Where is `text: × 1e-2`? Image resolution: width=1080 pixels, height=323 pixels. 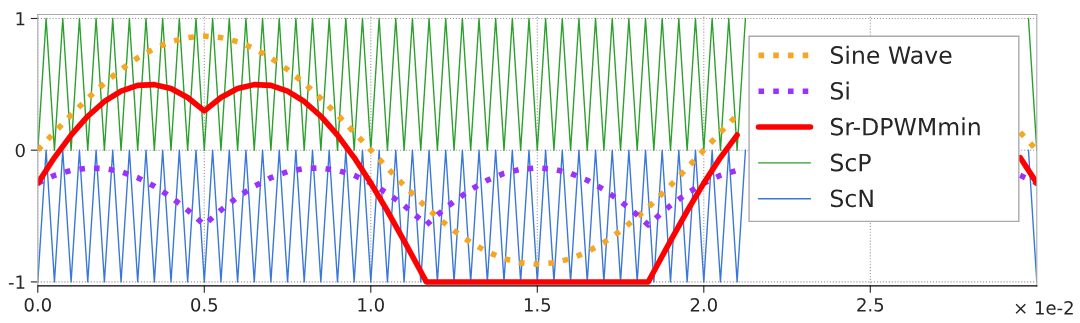
text: × 1e-2 is located at coordinates (1044, 308).